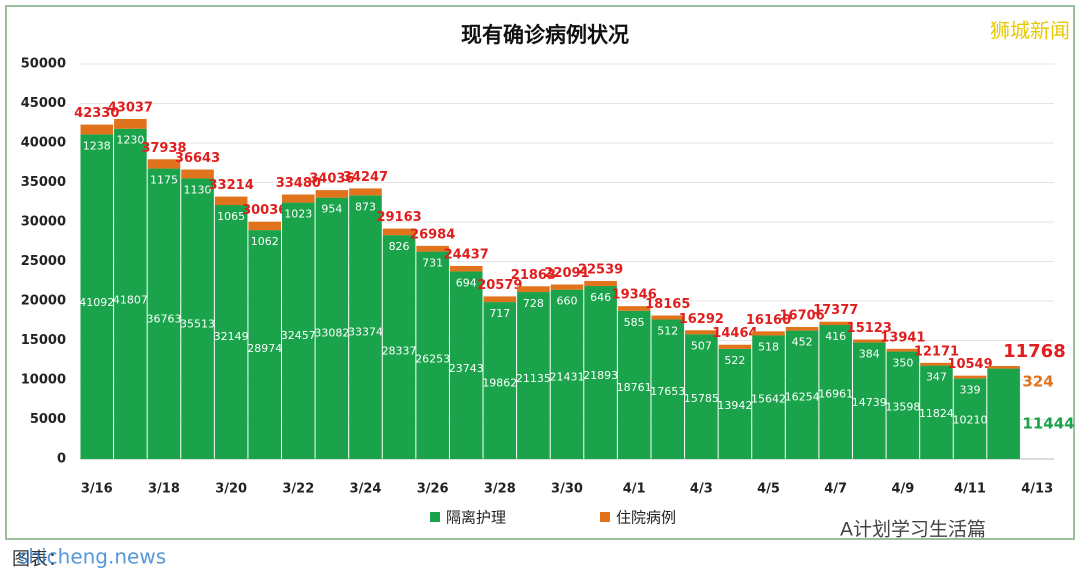 This screenshot has height=583, width=1080. Describe the element at coordinates (265, 241) in the screenshot. I see `value-label: 1062` at that location.